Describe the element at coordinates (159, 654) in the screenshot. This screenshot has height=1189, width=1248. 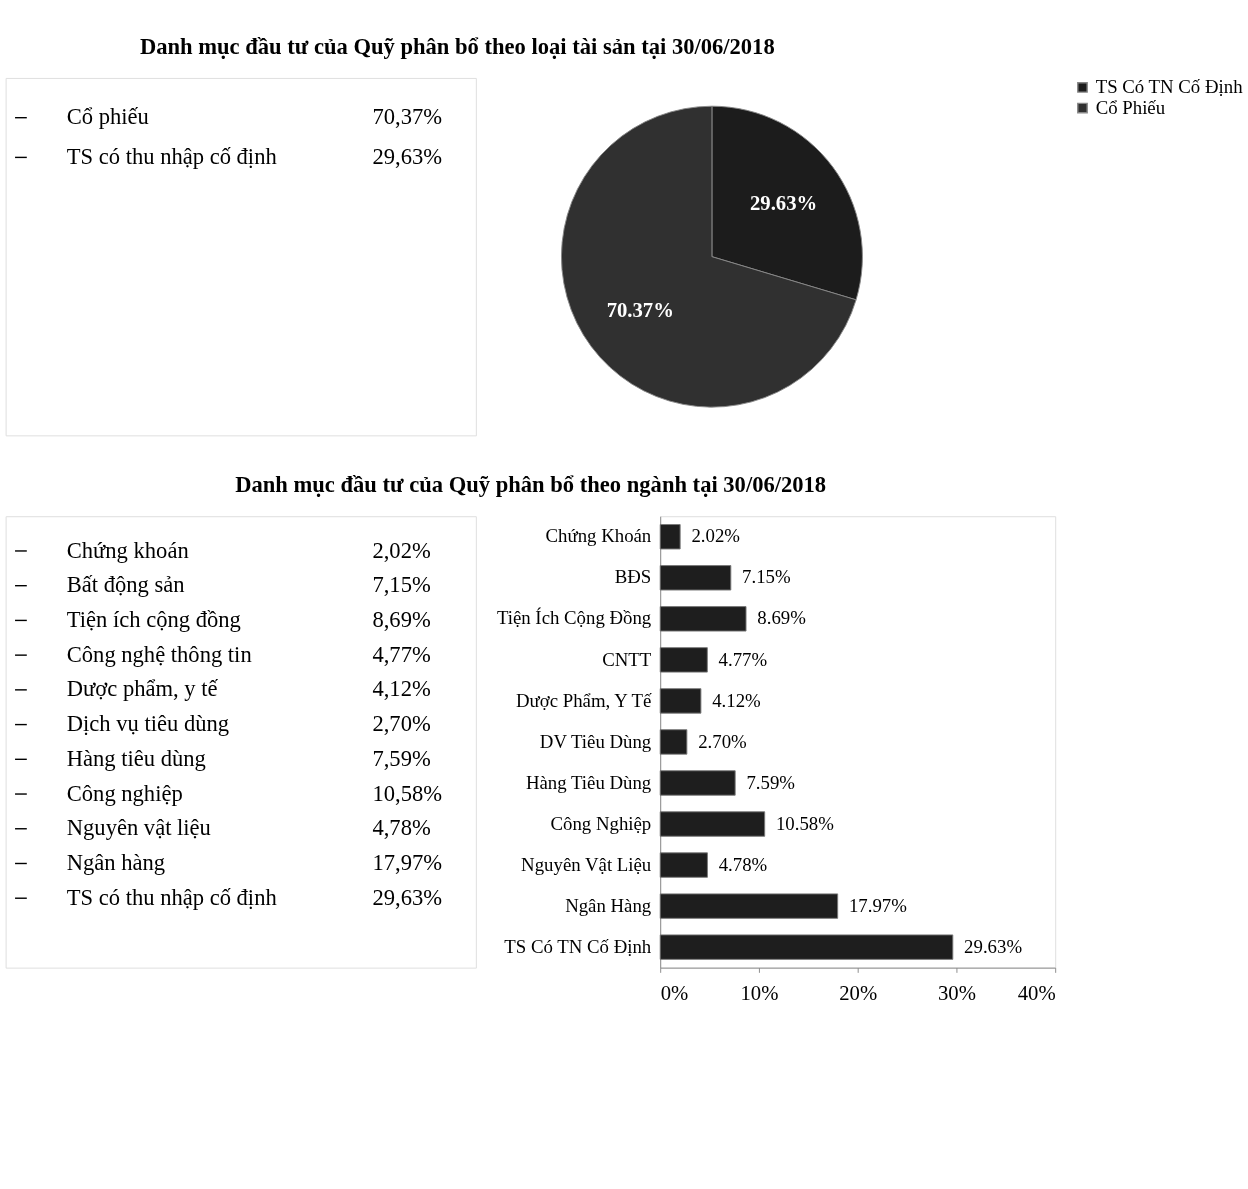
I see `text: Công nghệ thông tin` at that location.